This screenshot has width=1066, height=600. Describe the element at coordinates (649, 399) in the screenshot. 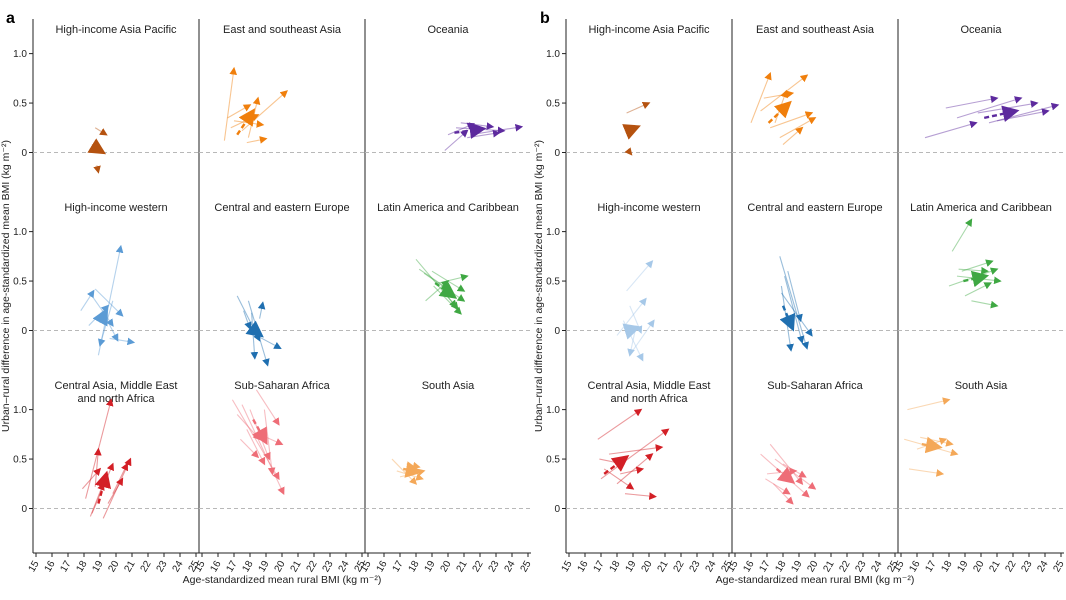

I see `facet-title: and north Africa` at that location.